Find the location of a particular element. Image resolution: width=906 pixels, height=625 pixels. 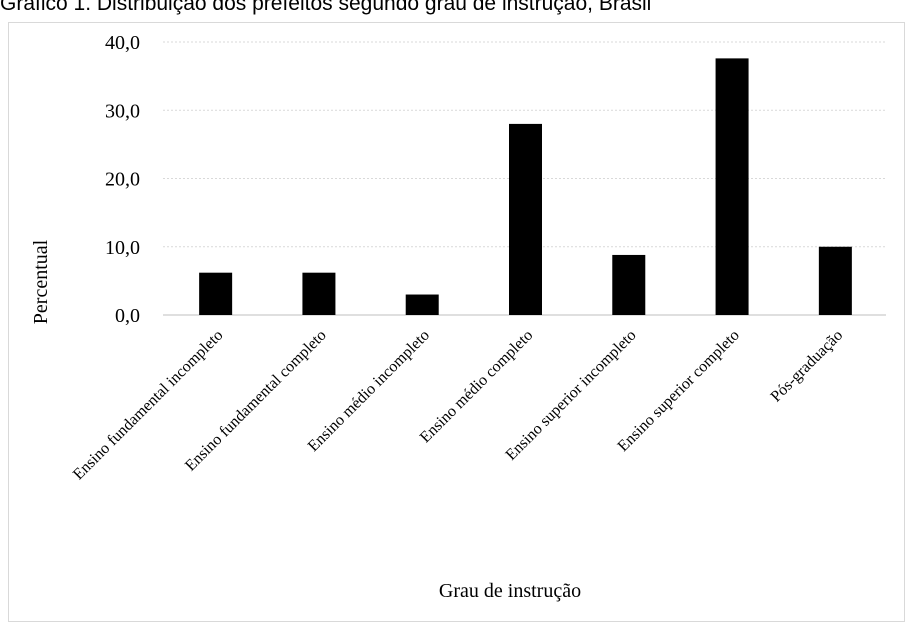

y-tick-label: 0,0 is located at coordinates (127, 316).